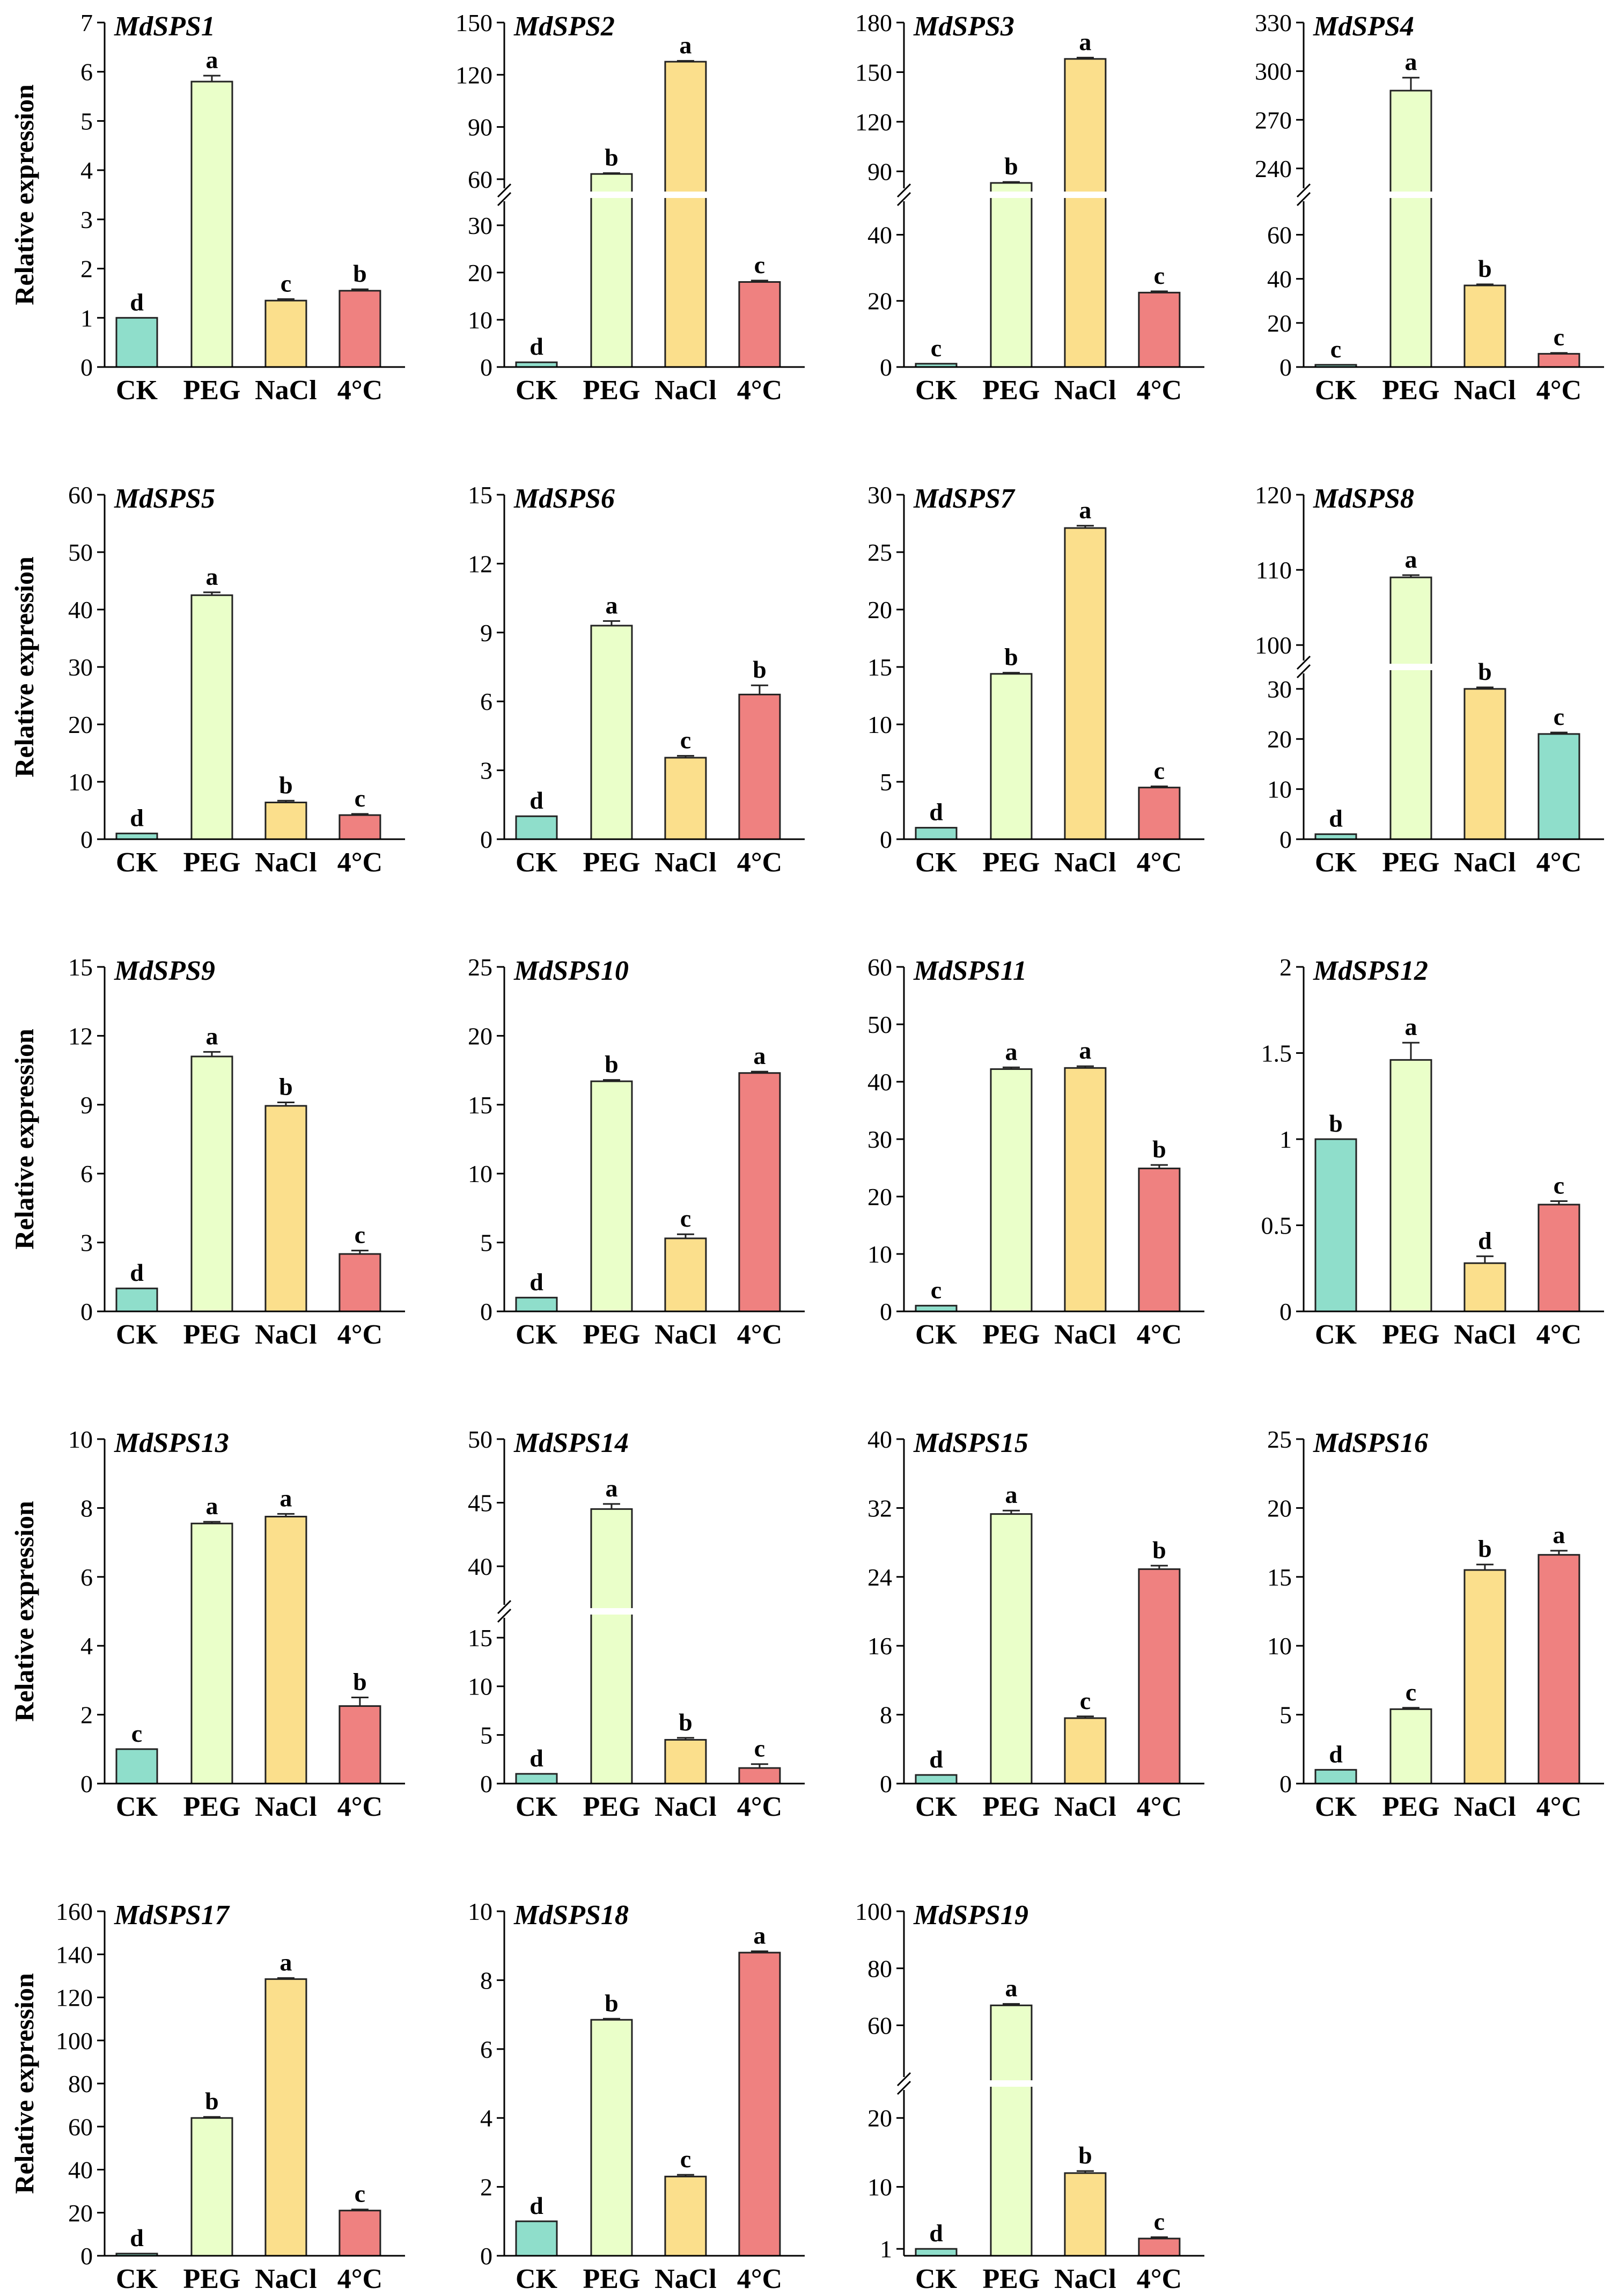 The image size is (1618, 2296). Describe the element at coordinates (242, 207) in the screenshot. I see `chart-panel-1: 0 1 2 3 4 5 6 7 d CK a PEG c NaCl b 4°C MdSPS1` at that location.